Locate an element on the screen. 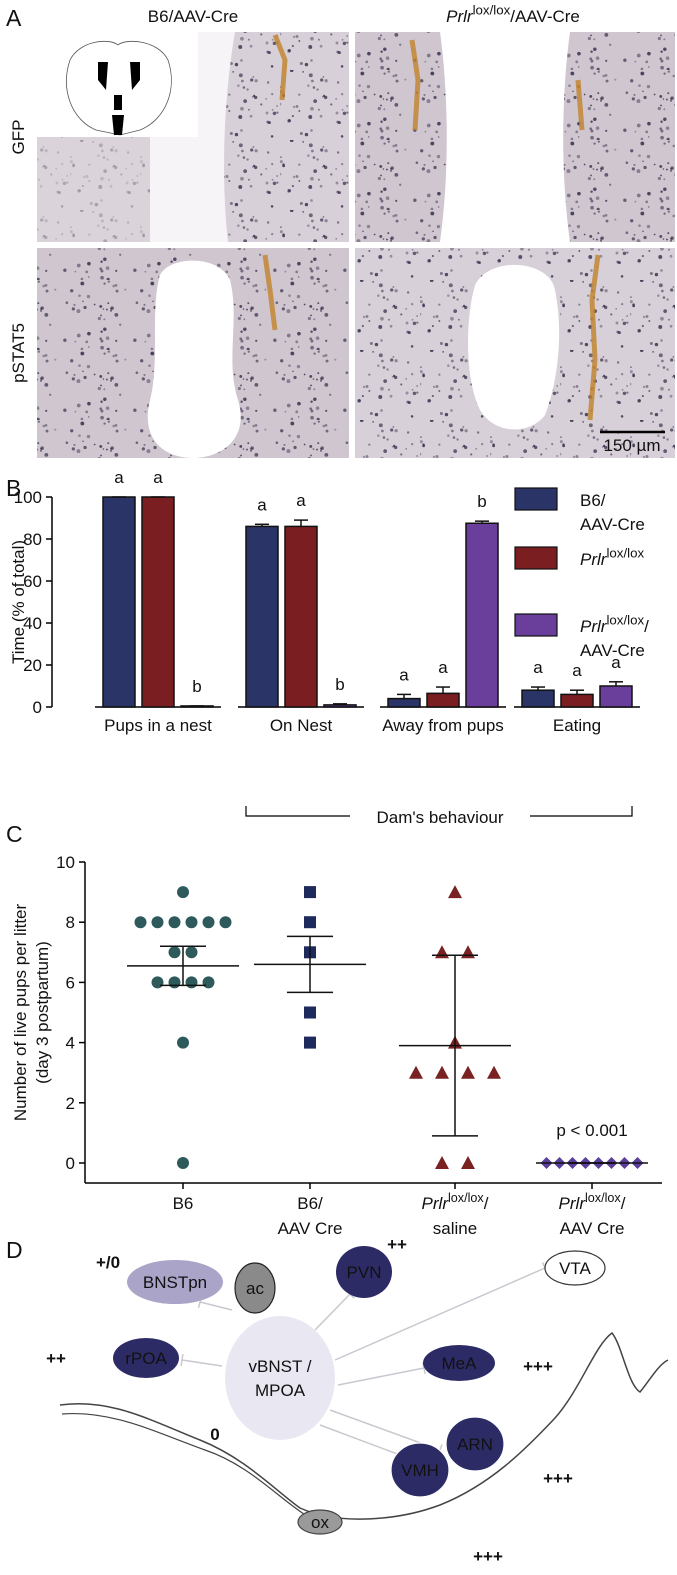 This screenshot has height=1575, width=677. x-tick-label: Away from pups is located at coordinates (443, 725).